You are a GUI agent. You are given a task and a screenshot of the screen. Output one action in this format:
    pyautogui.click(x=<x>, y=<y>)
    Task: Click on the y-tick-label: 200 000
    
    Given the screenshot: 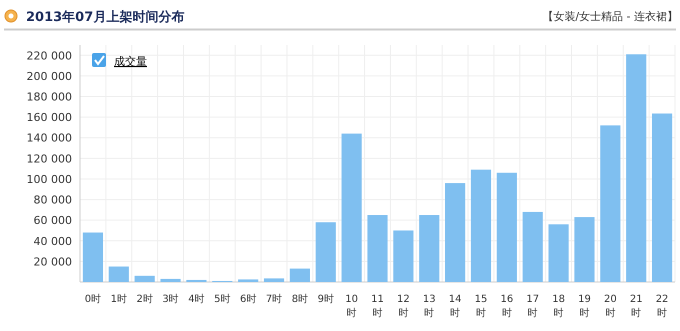 What is the action you would take?
    pyautogui.click(x=49, y=76)
    